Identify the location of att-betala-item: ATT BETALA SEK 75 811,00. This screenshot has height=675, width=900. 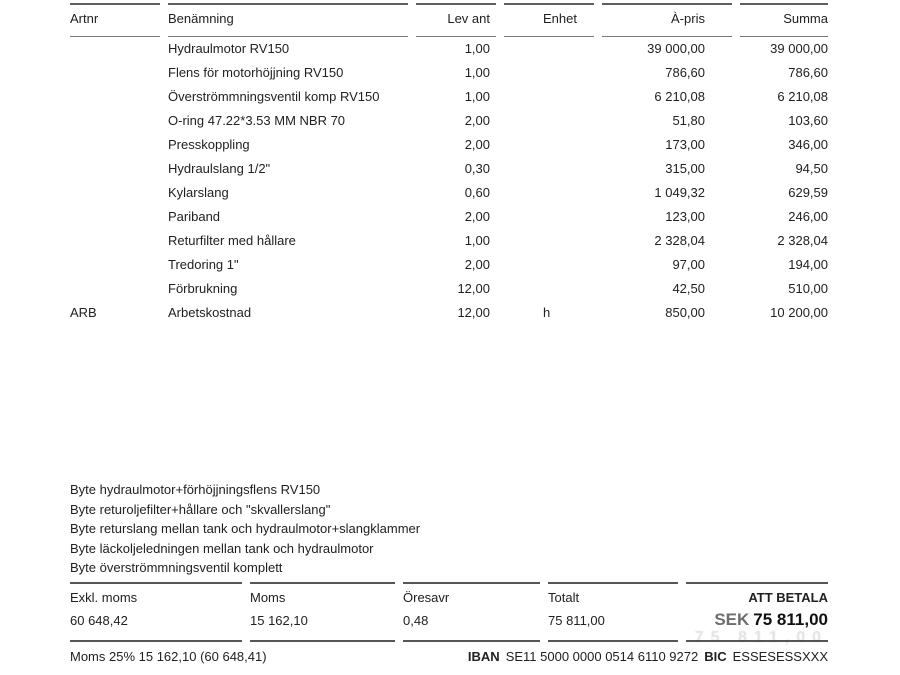
(757, 611).